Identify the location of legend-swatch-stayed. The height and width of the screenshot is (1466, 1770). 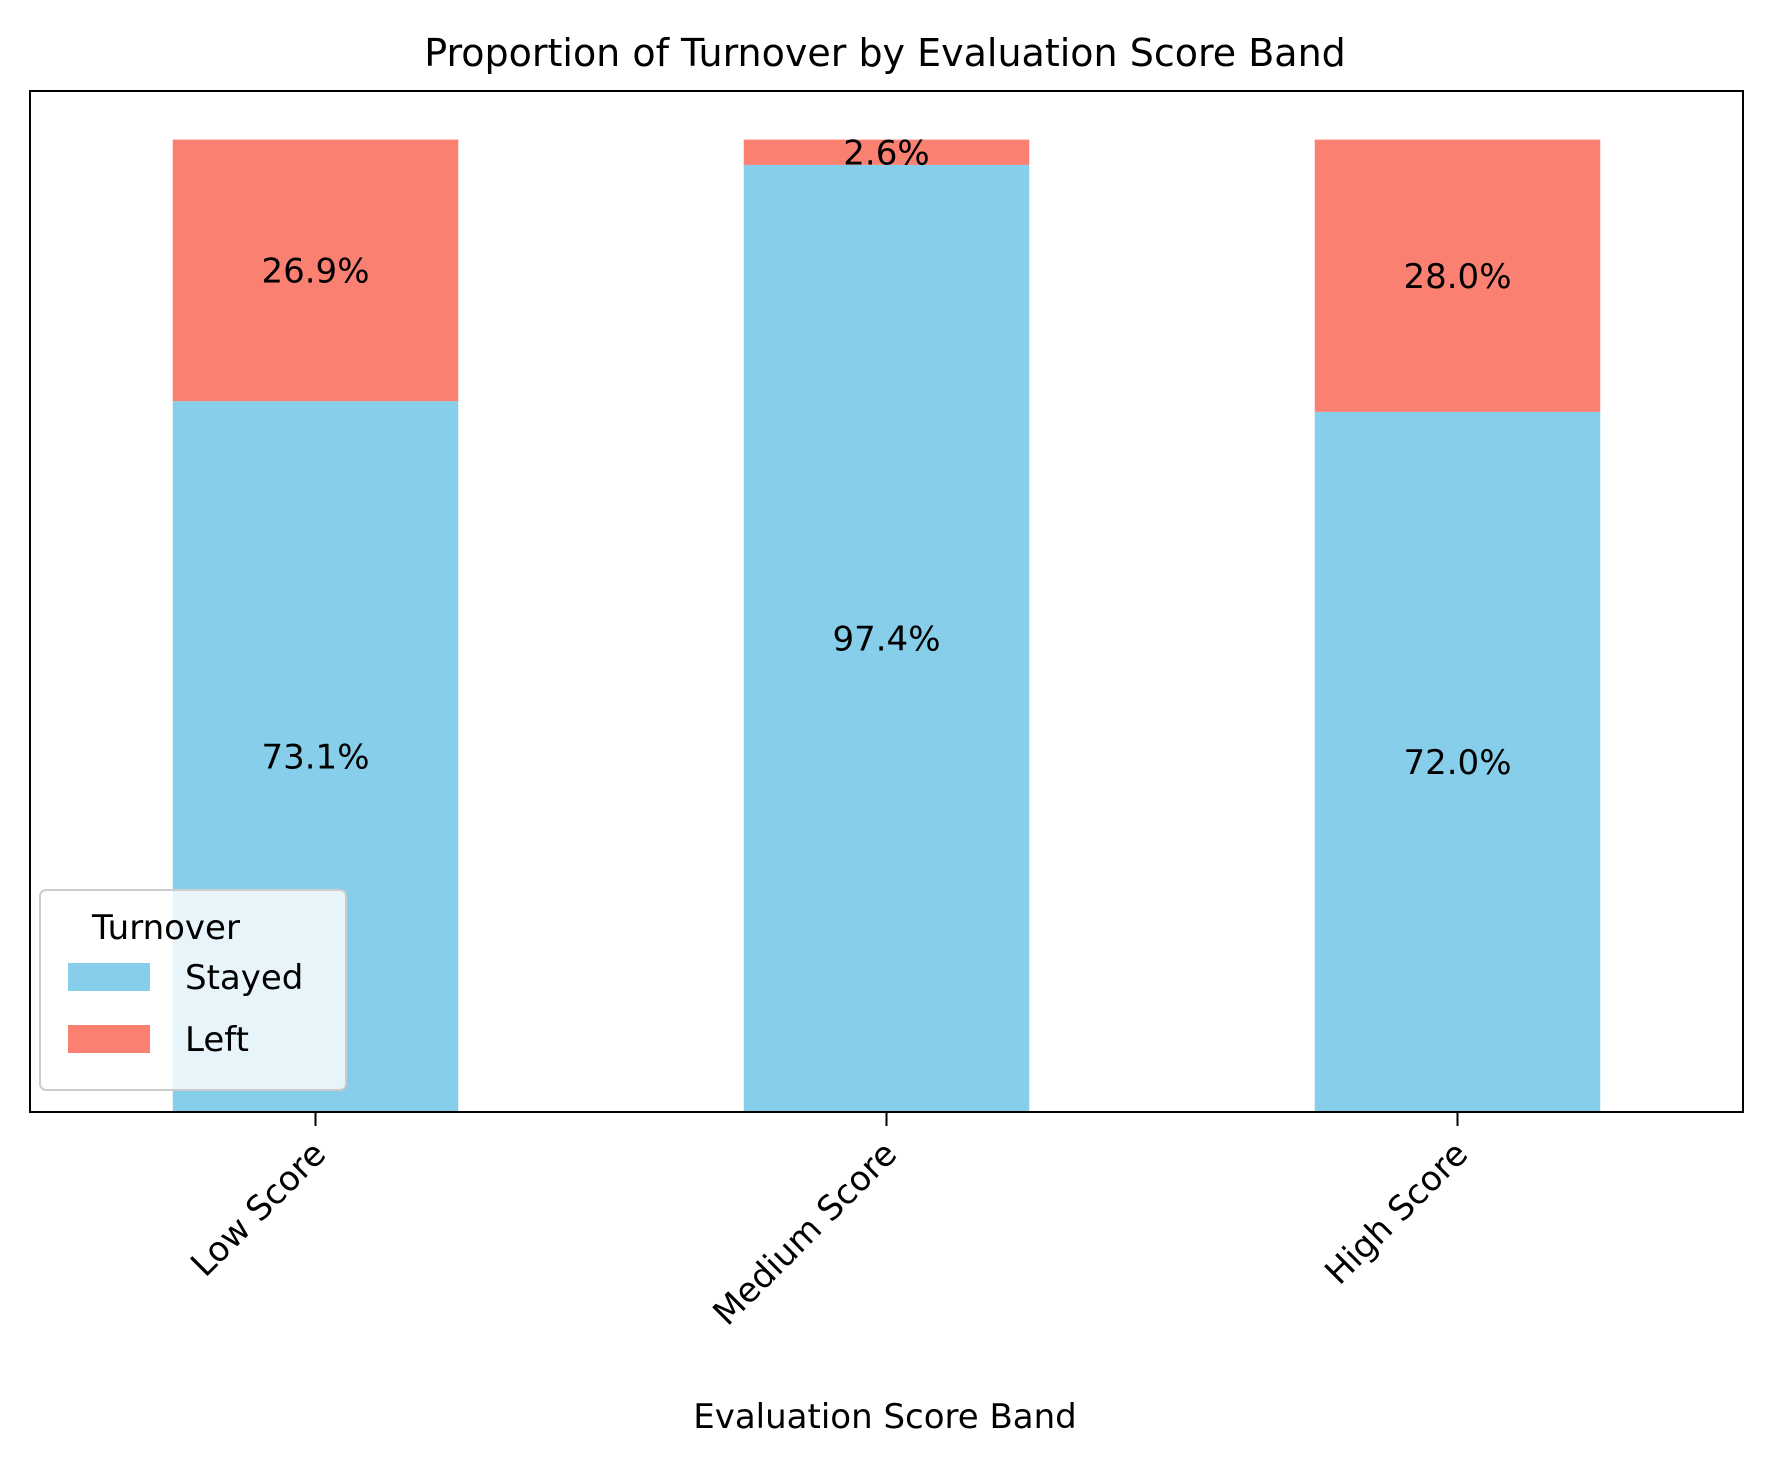
(109, 977).